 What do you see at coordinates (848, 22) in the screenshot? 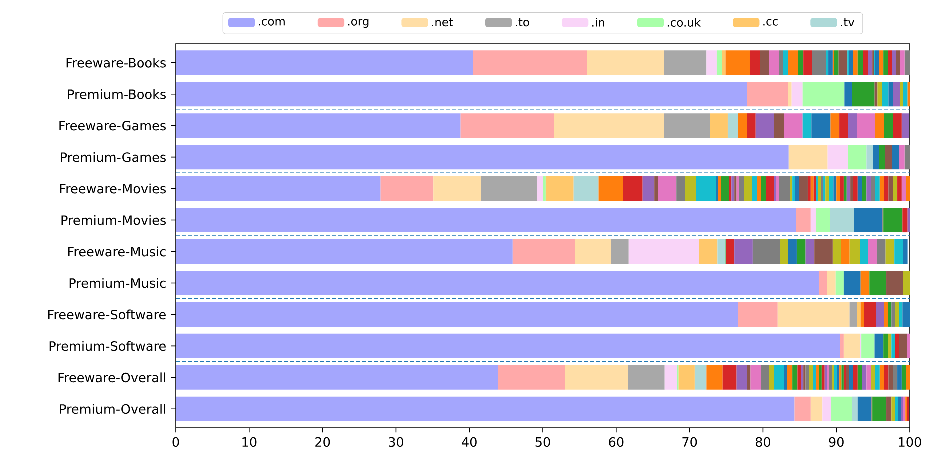
I see `legend-label: .tv` at bounding box center [848, 22].